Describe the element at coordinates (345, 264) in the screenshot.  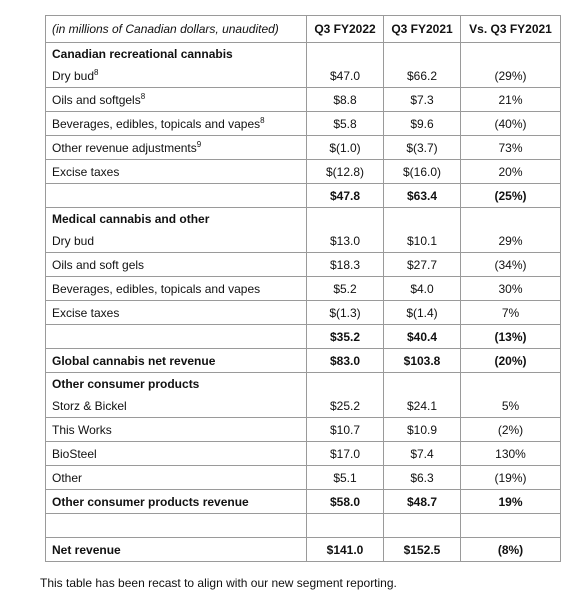
I see `value-cell: $18.3` at that location.